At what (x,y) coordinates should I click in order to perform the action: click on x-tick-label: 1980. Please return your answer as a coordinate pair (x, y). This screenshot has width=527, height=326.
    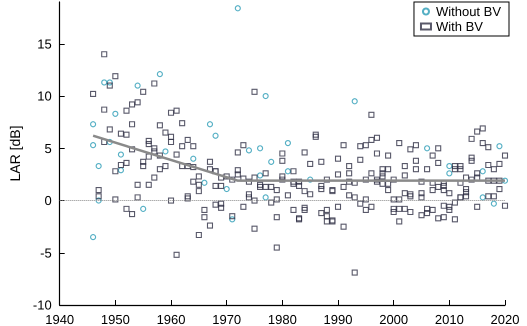
    Looking at the image, I should click on (282, 319).